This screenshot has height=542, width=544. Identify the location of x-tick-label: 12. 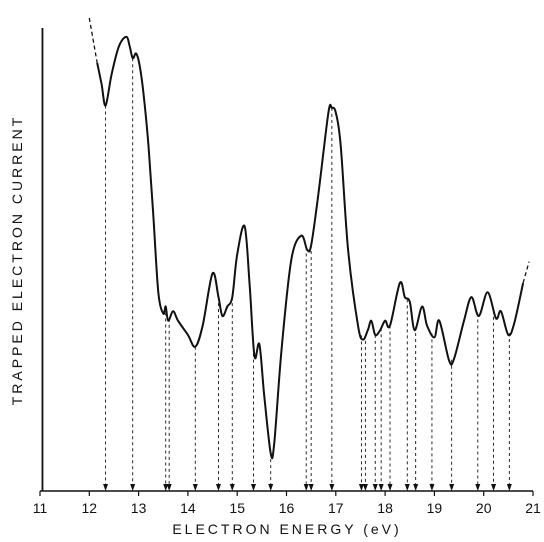
(90, 508).